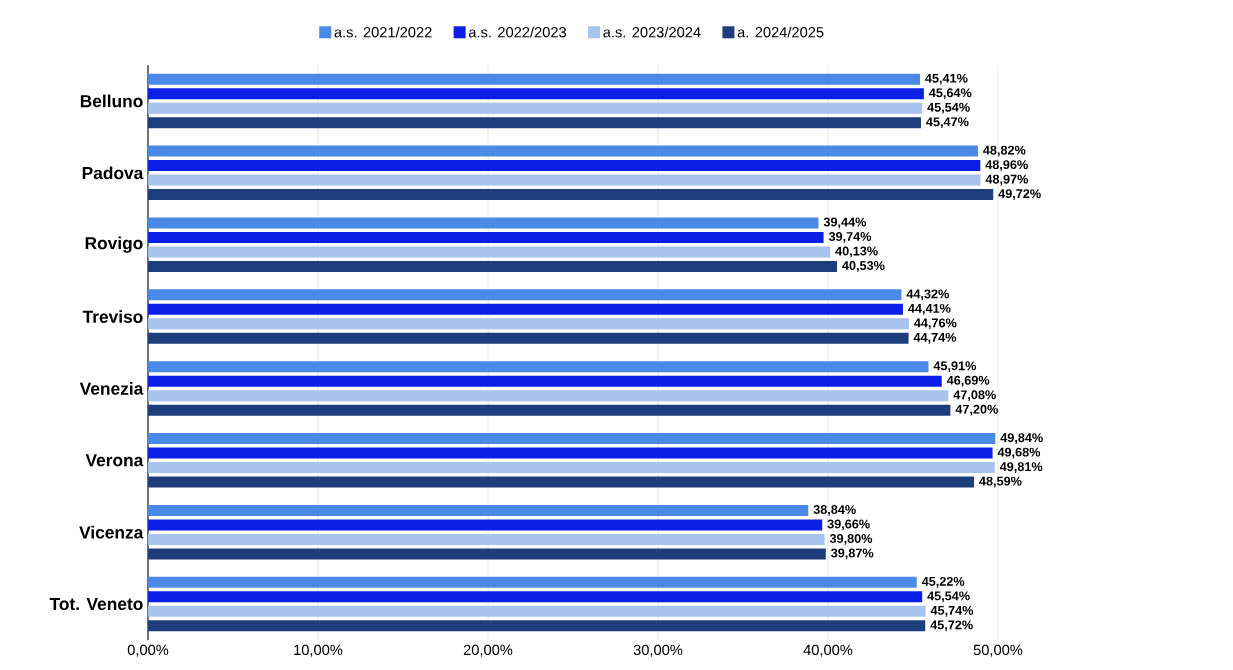 This screenshot has height=670, width=1233. I want to click on legend-label: a.s. 2021/2022, so click(383, 32).